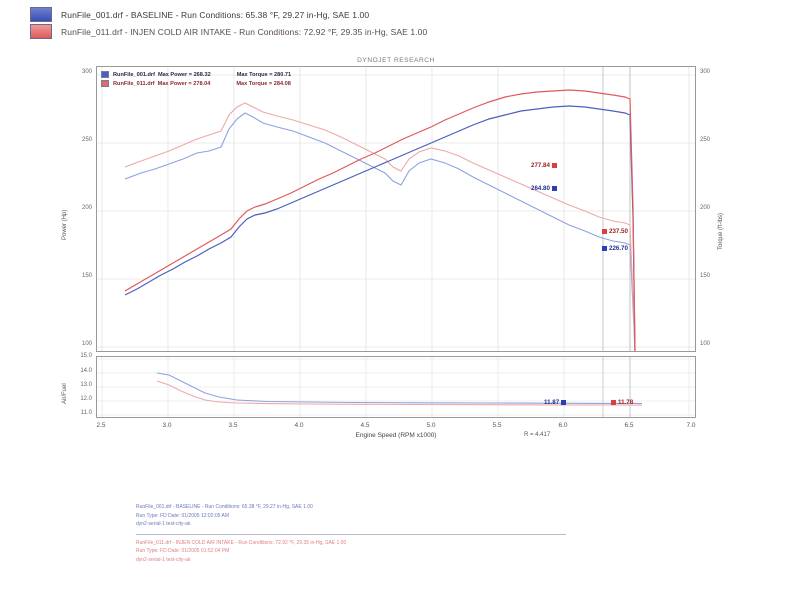 The width and height of the screenshot is (800, 601). I want to click on x-tick: 4.0, so click(299, 425).